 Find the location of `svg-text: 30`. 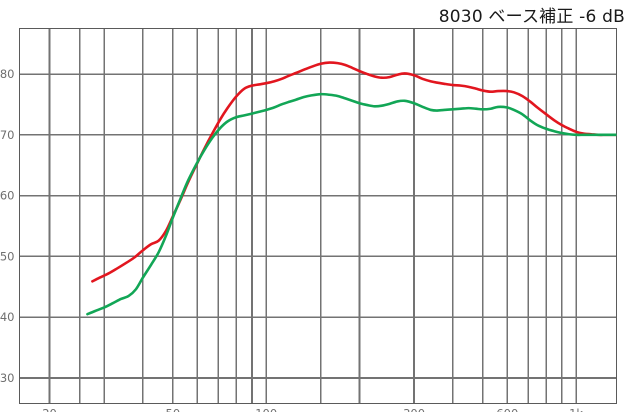

svg-text: 30 is located at coordinates (7, 378).